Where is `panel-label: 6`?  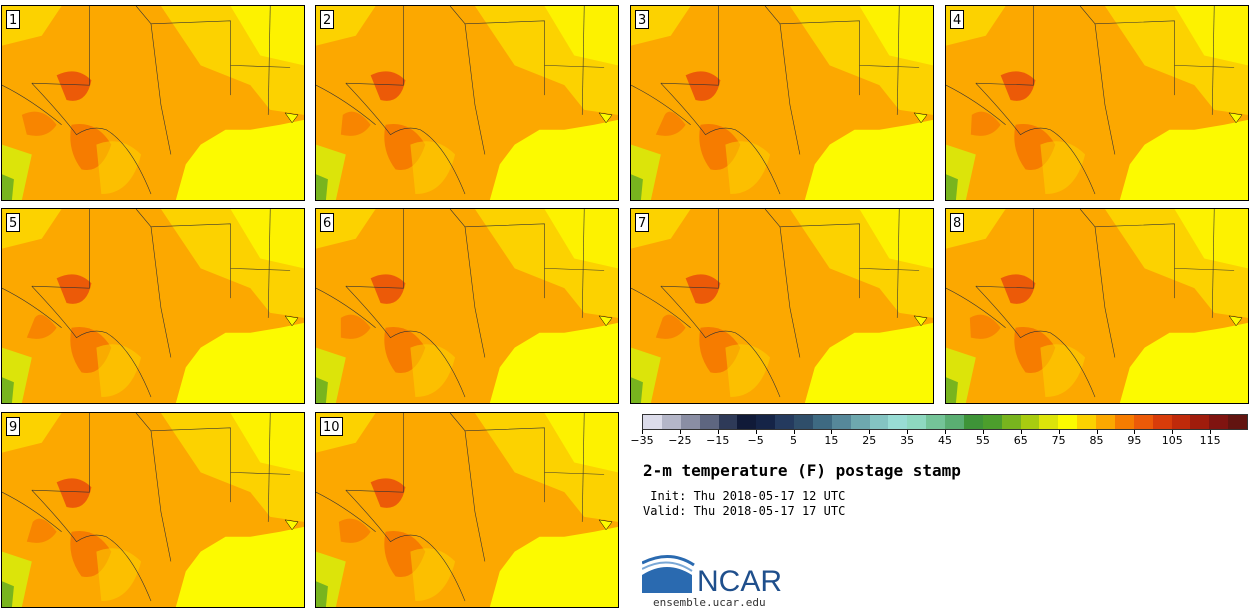 panel-label: 6 is located at coordinates (327, 222).